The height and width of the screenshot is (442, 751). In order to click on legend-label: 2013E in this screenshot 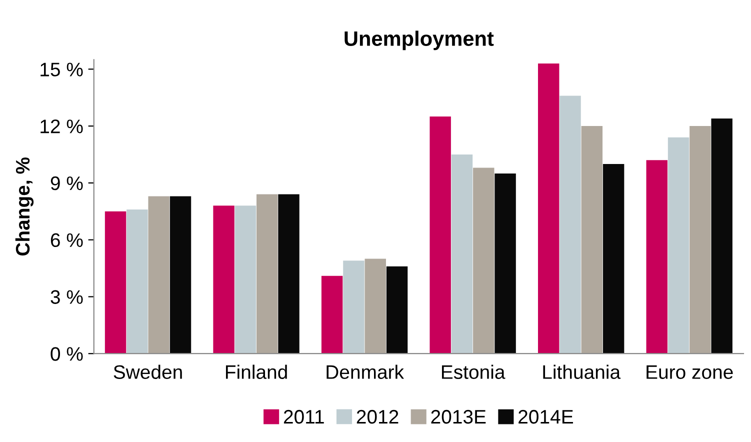, I will do `click(458, 417)`.